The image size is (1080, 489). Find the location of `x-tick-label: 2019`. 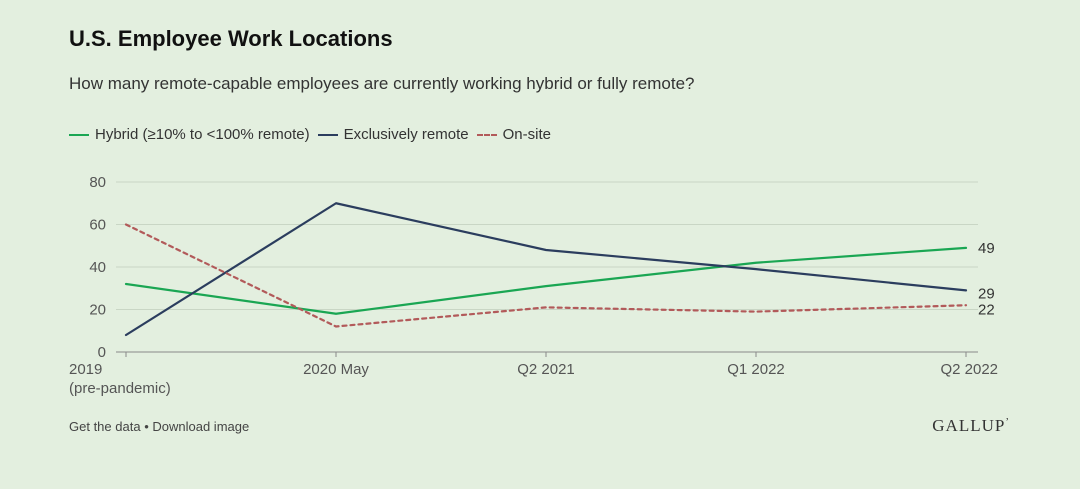

x-tick-label: 2019 is located at coordinates (85, 369).